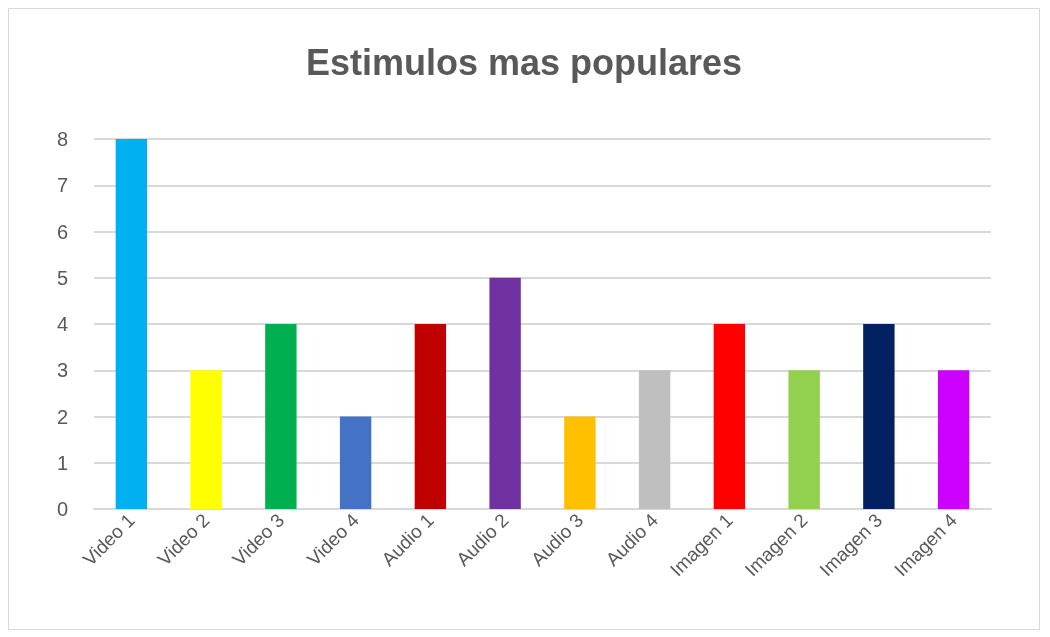 This screenshot has height=637, width=1050. What do you see at coordinates (62, 277) in the screenshot?
I see `y-tick-label: 5` at bounding box center [62, 277].